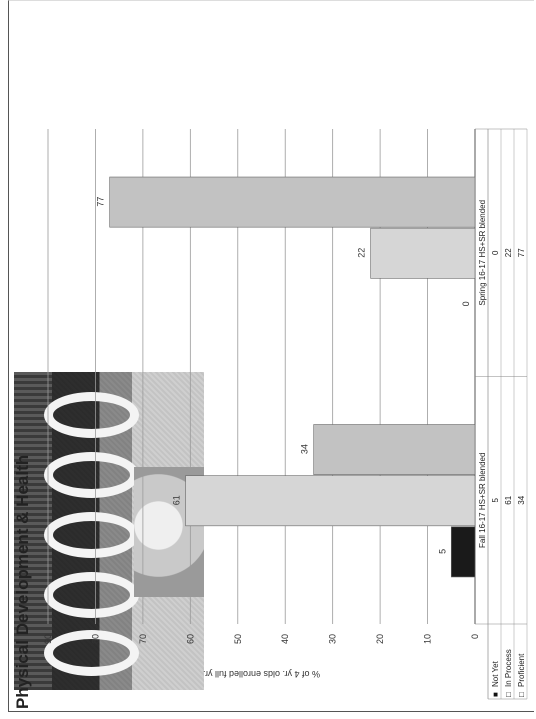 This screenshot has width=536, height=719. Describe the element at coordinates (463, 552) in the screenshot. I see `bar-not-yet` at that location.